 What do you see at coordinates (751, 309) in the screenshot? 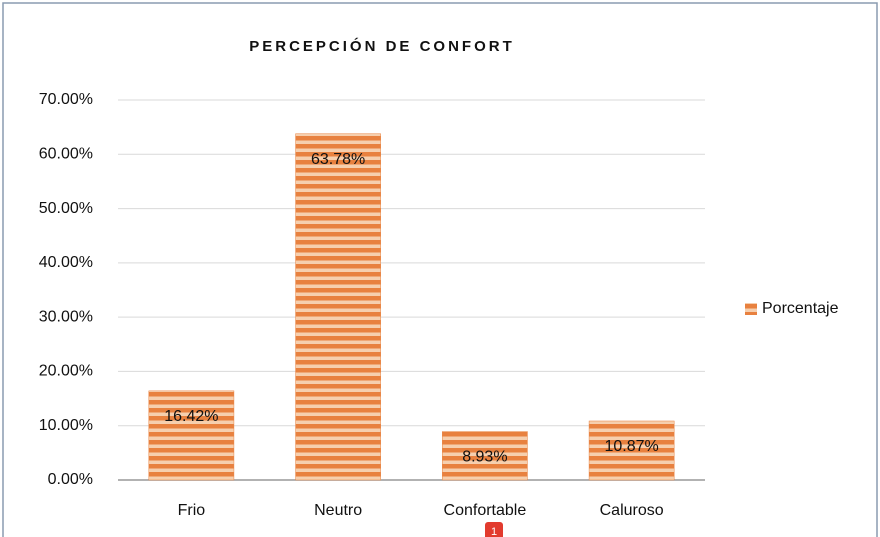
I see `legend-swatch` at bounding box center [751, 309].